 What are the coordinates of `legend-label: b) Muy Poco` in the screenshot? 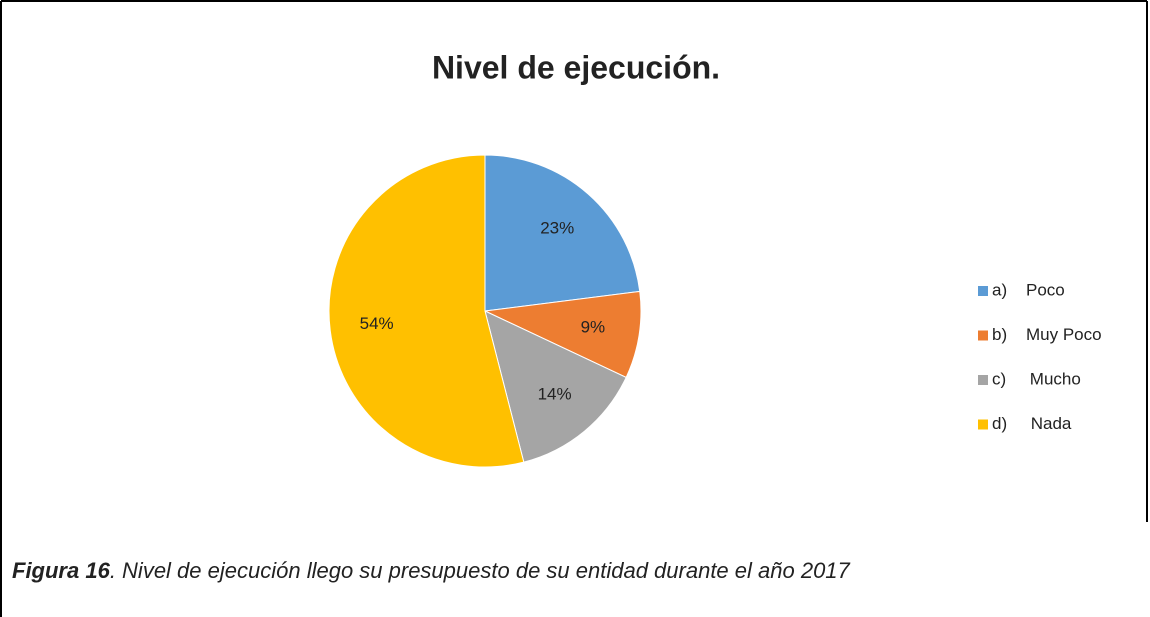 It's located at (1047, 334).